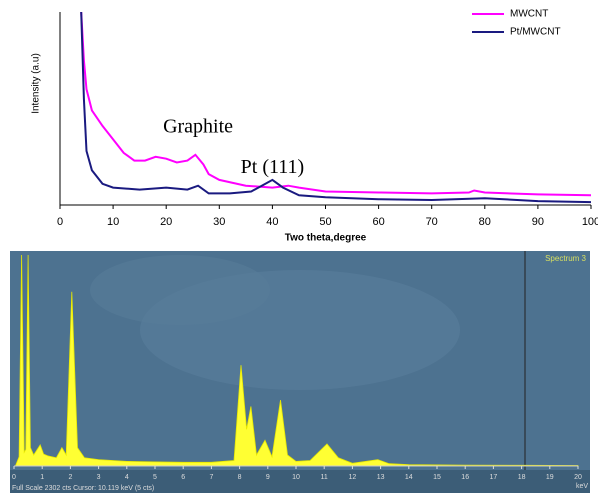 The image size is (598, 493). Describe the element at coordinates (582, 486) in the screenshot. I see `x-unit-label: keV` at that location.